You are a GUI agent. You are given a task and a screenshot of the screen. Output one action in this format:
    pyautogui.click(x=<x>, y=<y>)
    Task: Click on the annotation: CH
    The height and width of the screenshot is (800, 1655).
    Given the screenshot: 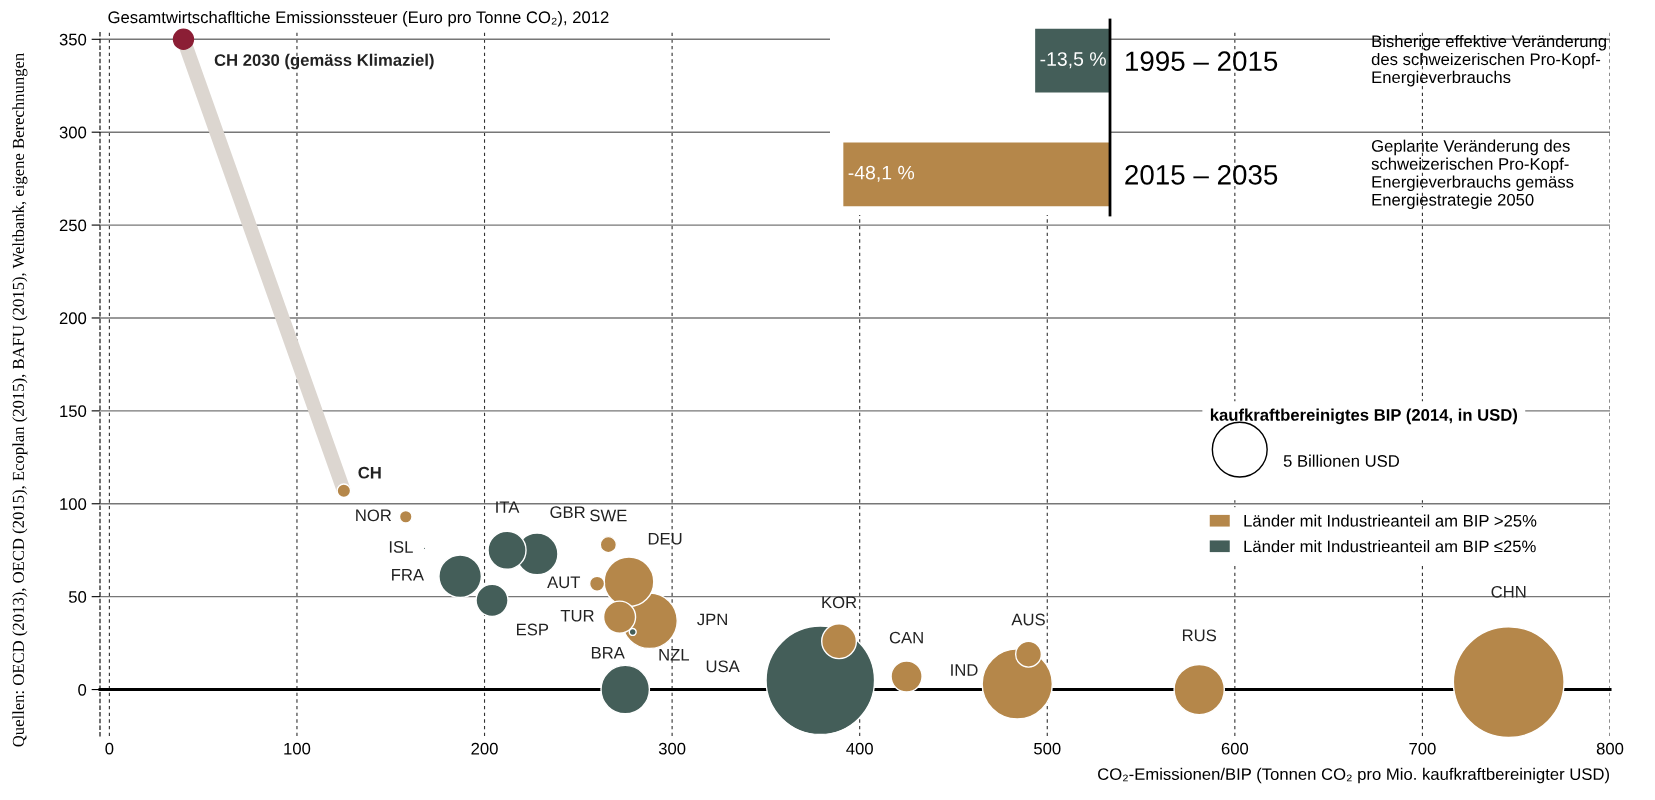 What is the action you would take?
    pyautogui.click(x=369, y=472)
    